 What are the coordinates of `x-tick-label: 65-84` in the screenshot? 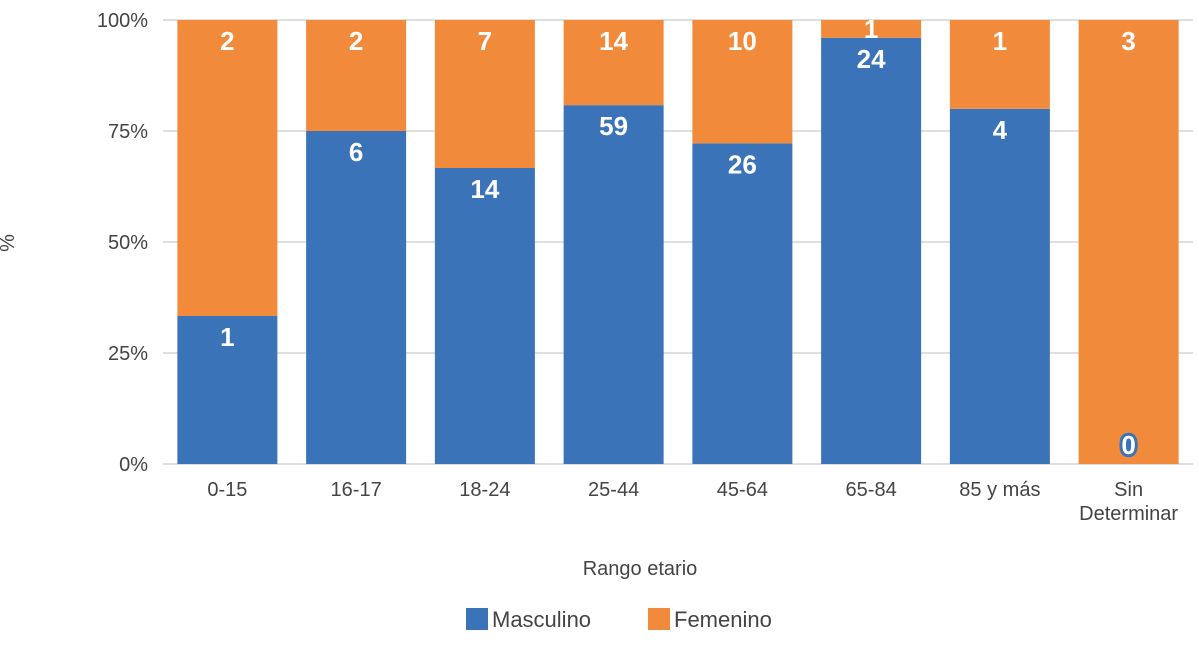 It's located at (871, 490).